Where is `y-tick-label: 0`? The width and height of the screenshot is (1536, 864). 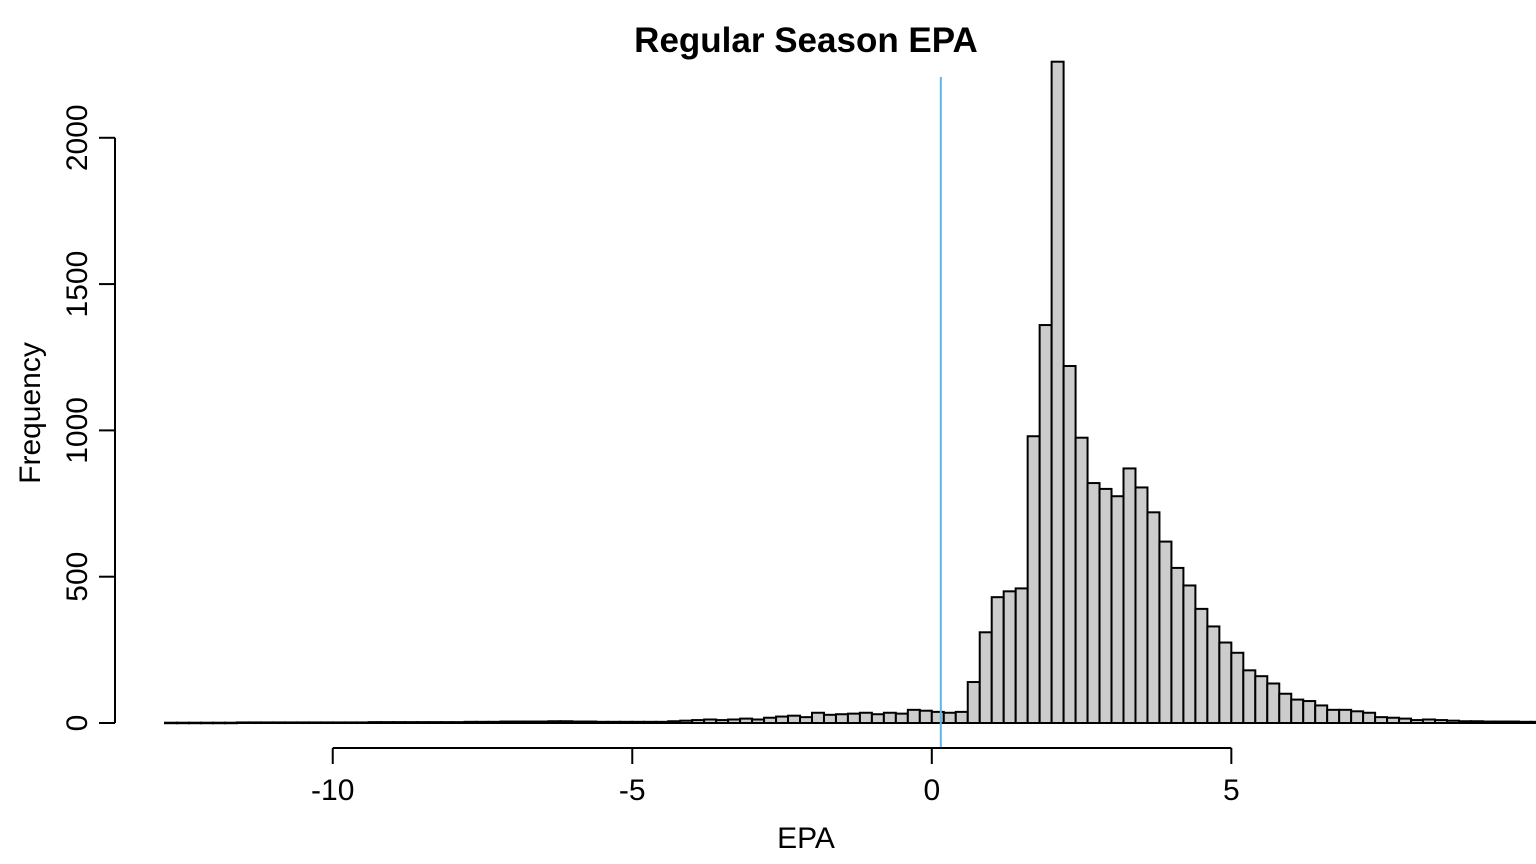
y-tick-label: 0 is located at coordinates (77, 723).